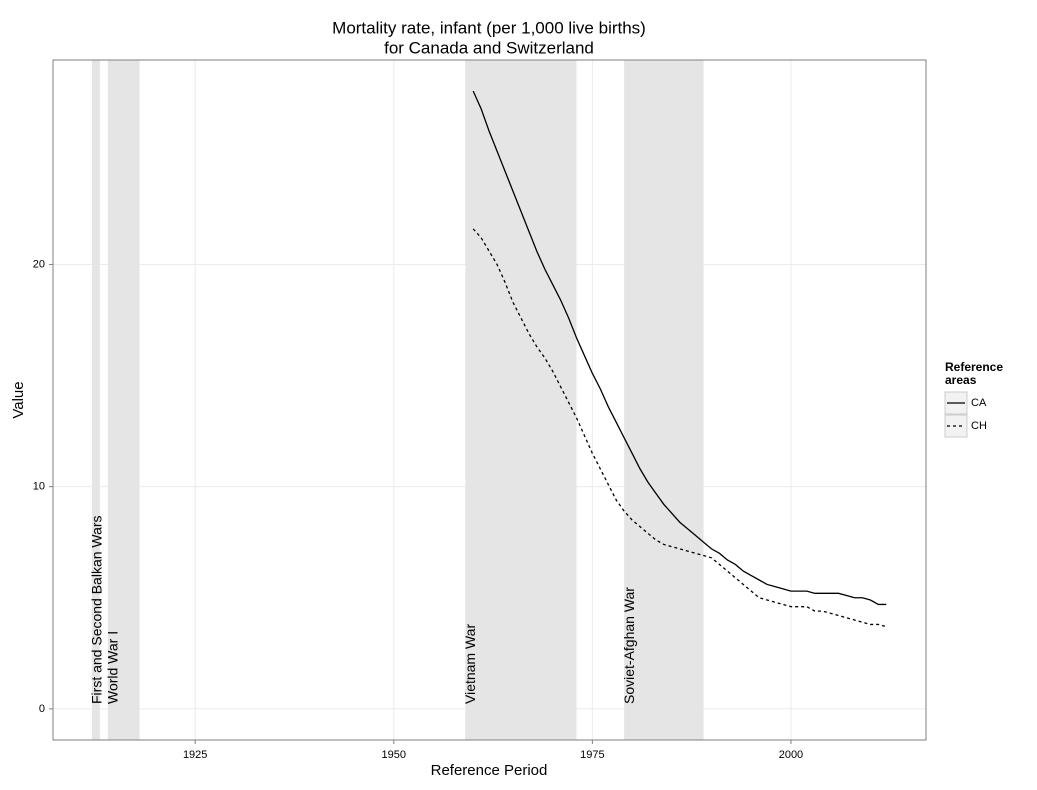  What do you see at coordinates (791, 755) in the screenshot?
I see `x-tick-label: 2000` at bounding box center [791, 755].